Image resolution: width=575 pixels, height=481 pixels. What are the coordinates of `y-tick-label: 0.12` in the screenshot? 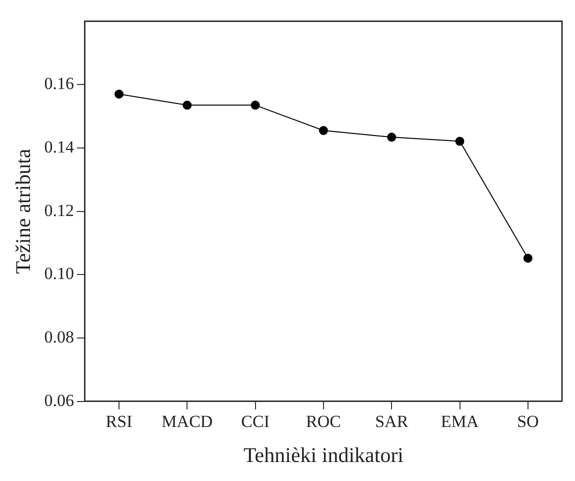 It's located at (59, 210).